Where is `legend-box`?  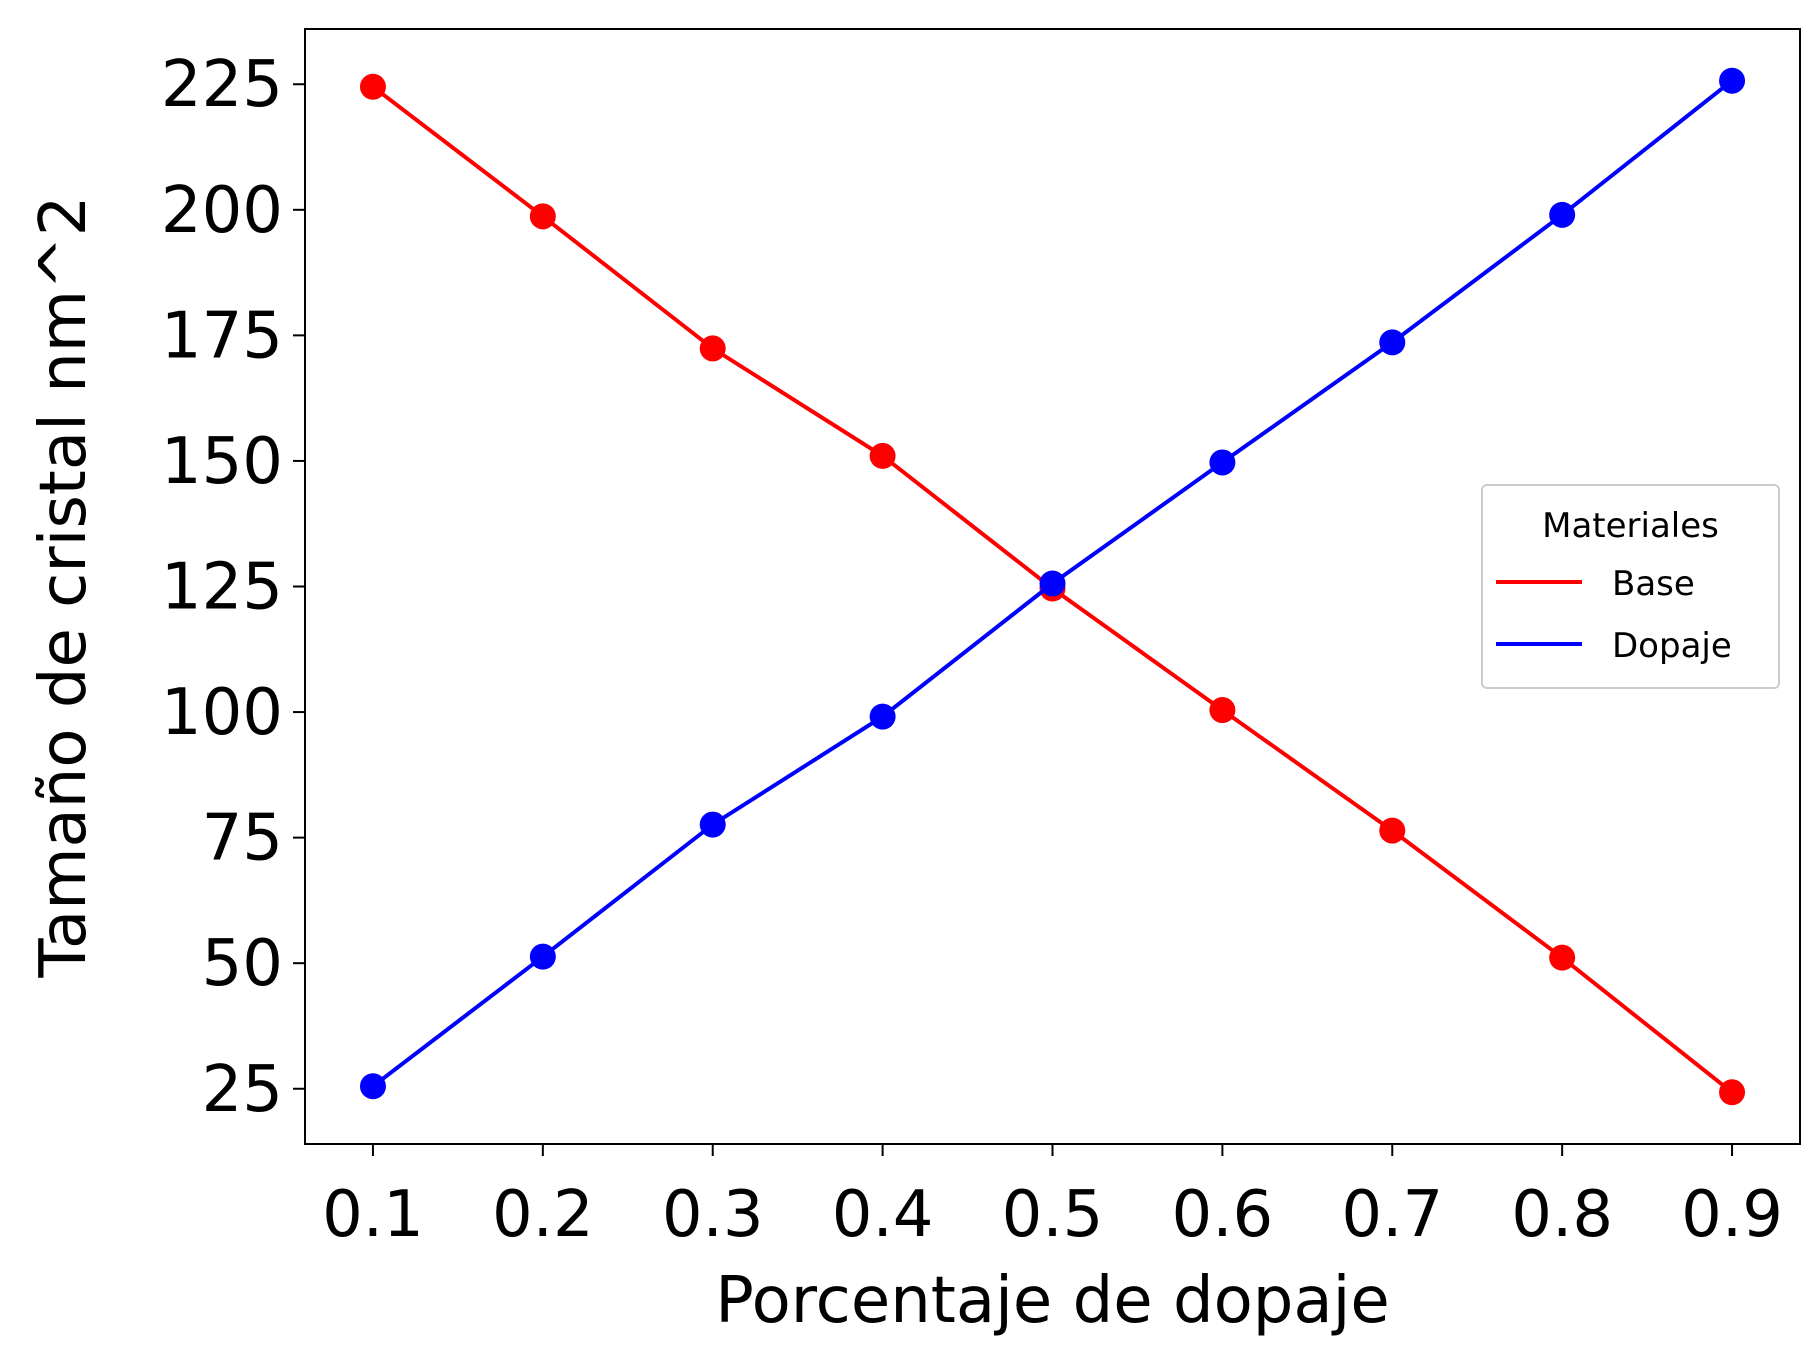
legend-box is located at coordinates (1630, 586).